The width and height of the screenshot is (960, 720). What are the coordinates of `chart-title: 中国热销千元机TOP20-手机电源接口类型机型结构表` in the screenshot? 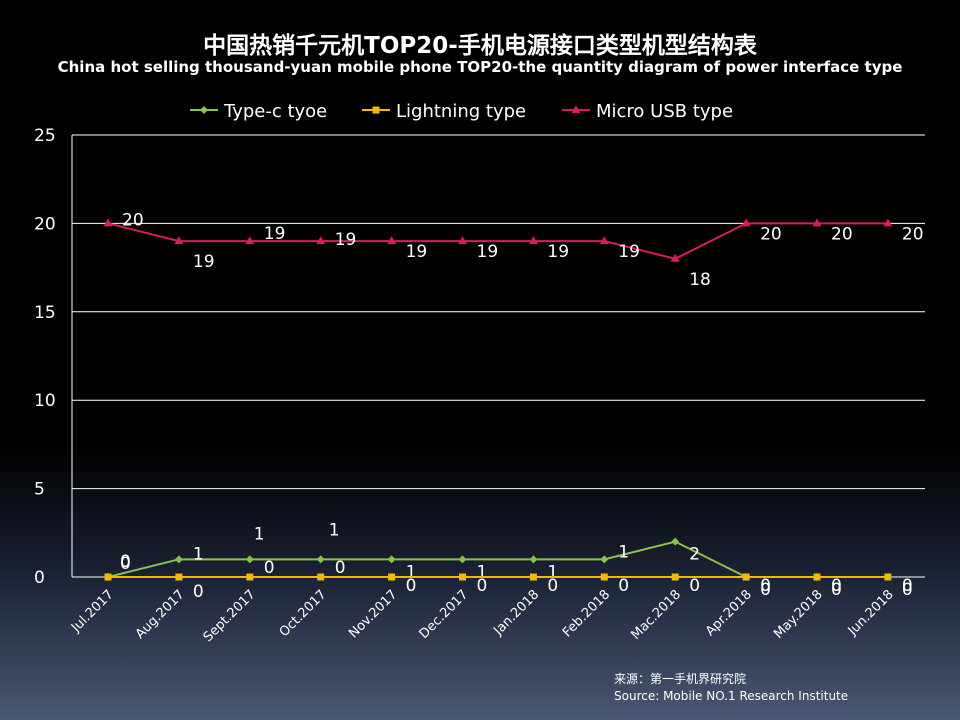 It's located at (480, 46).